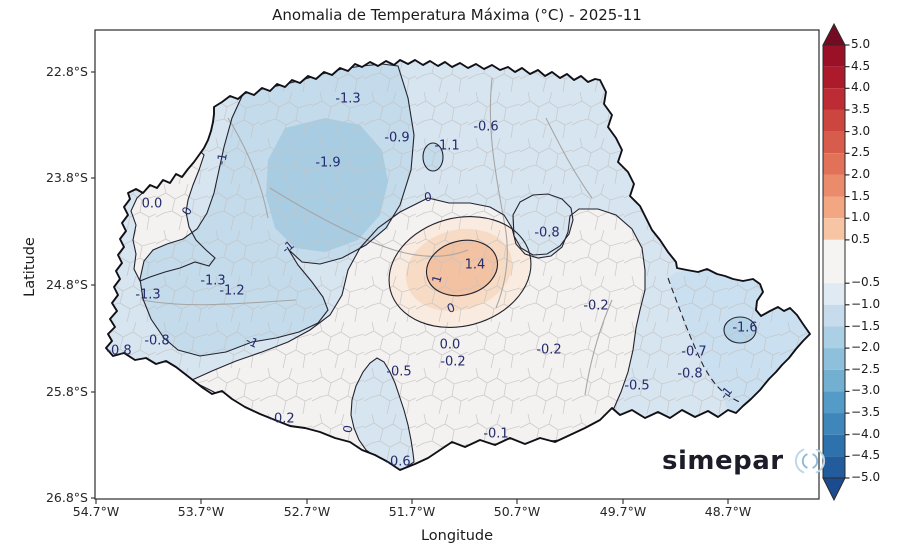 This screenshot has height=555, width=915. What do you see at coordinates (809, 461) in the screenshot?
I see `simepar-radar-icon` at bounding box center [809, 461].